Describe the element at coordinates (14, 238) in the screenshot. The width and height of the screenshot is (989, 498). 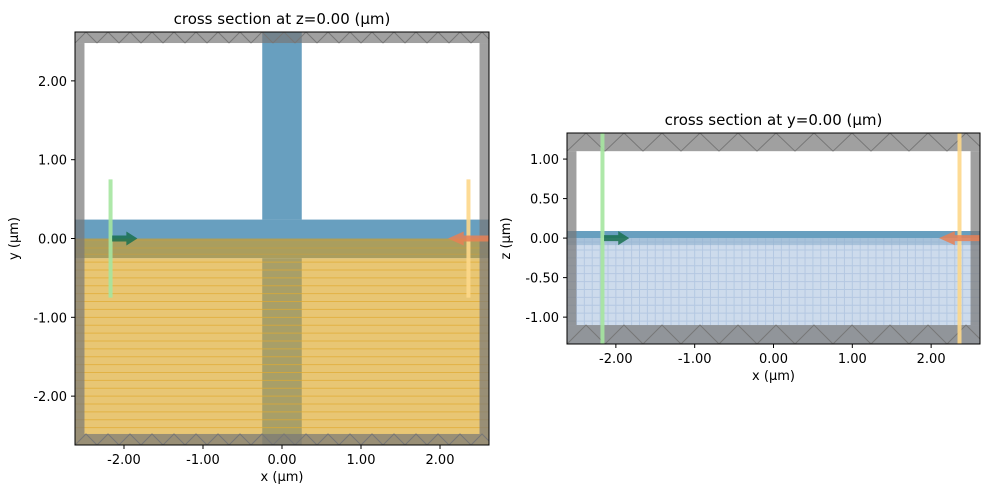
I see `y-axis-label: y (μm)` at that location.